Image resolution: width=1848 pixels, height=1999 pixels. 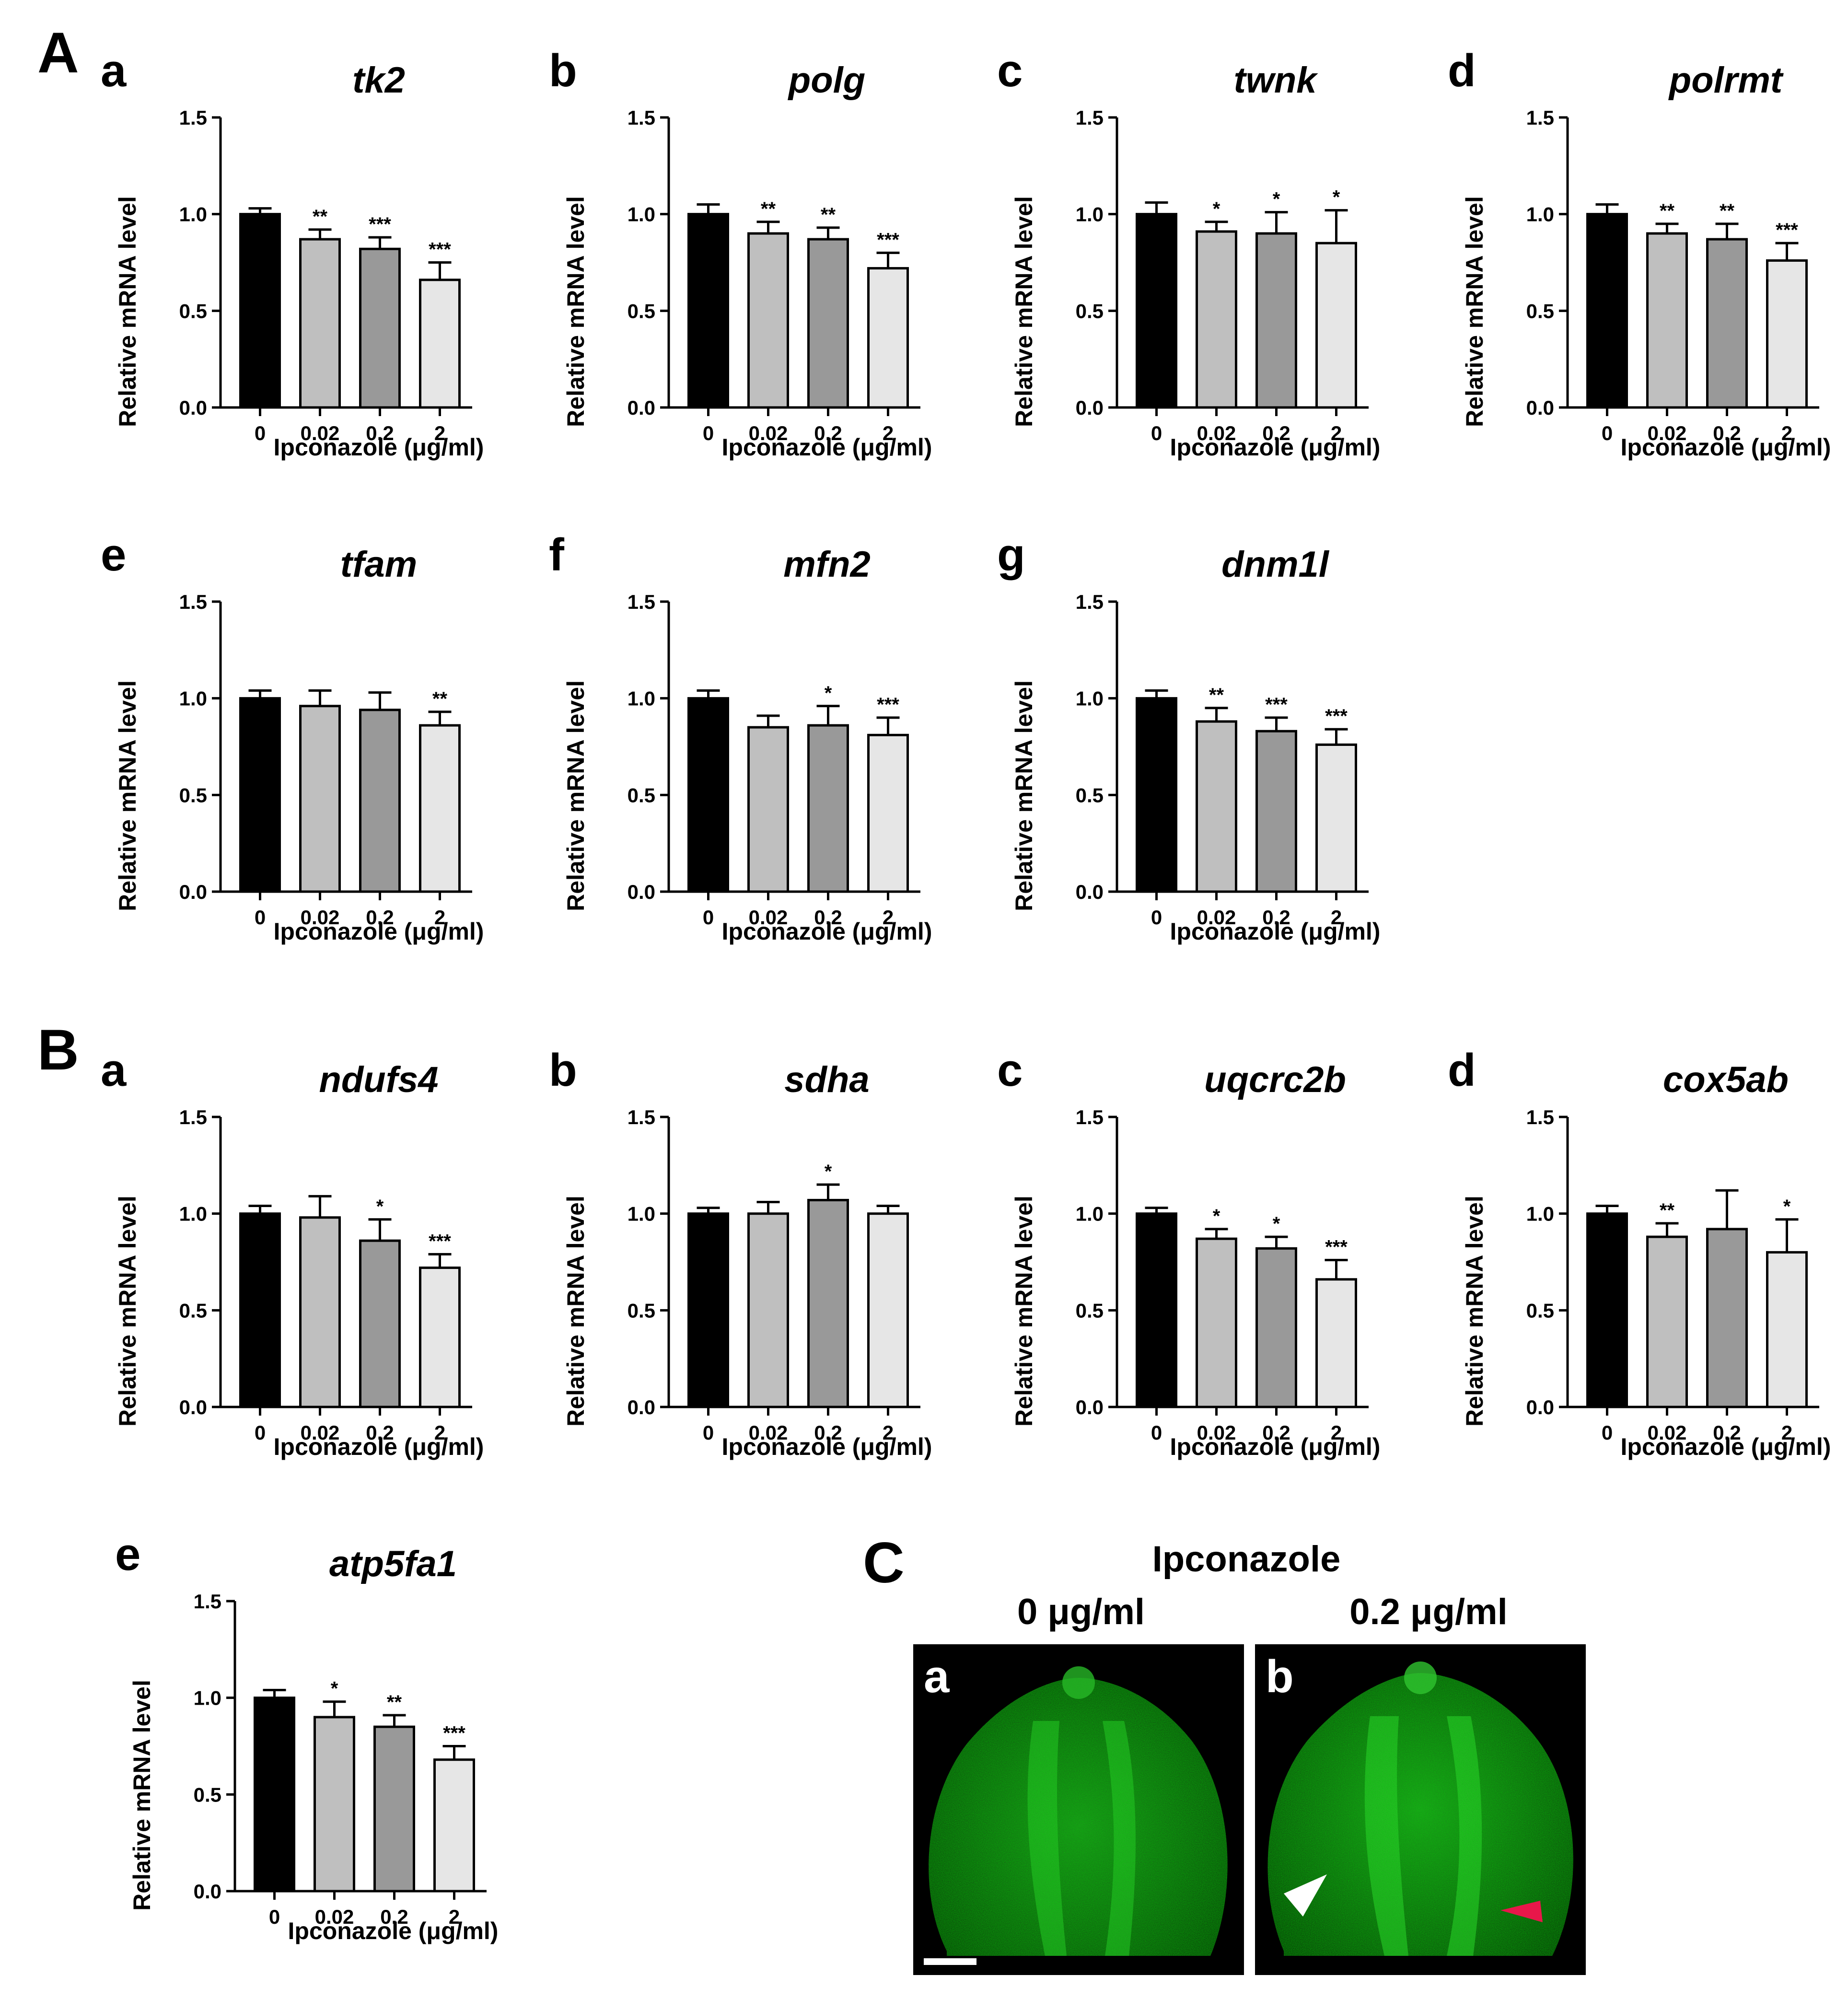 What do you see at coordinates (1726, 1079) in the screenshot?
I see `chart-title: cox5ab` at bounding box center [1726, 1079].